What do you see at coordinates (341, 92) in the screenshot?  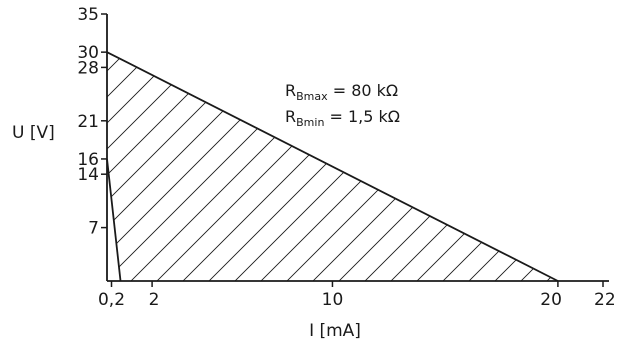 I see `rbmax-annotation: RBmax = 80 kΩ` at bounding box center [341, 92].